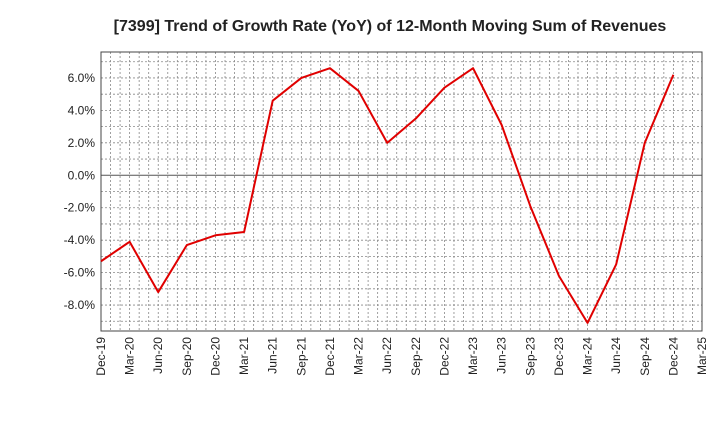 The image size is (720, 440). What do you see at coordinates (82, 175) in the screenshot?
I see `y-tick-label: 0.0%` at bounding box center [82, 175].